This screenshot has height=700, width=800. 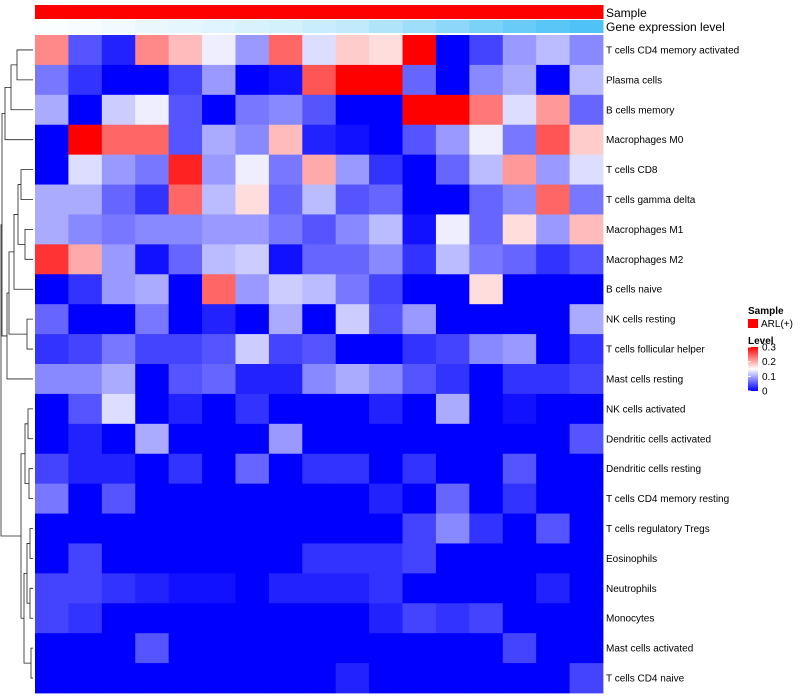 I want to click on legend-sample-title: Sample, so click(x=766, y=311).